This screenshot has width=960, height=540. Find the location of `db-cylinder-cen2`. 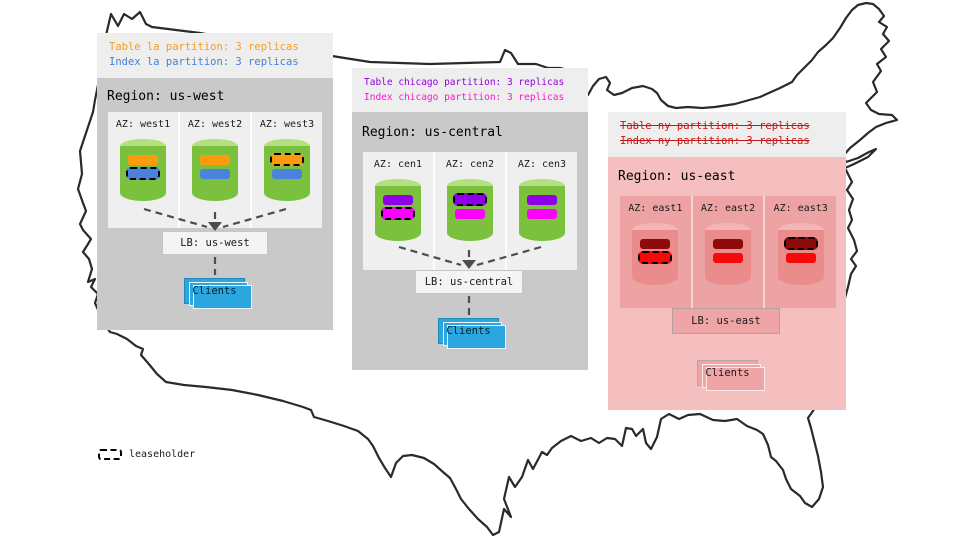

db-cylinder-cen2 is located at coordinates (470, 212).